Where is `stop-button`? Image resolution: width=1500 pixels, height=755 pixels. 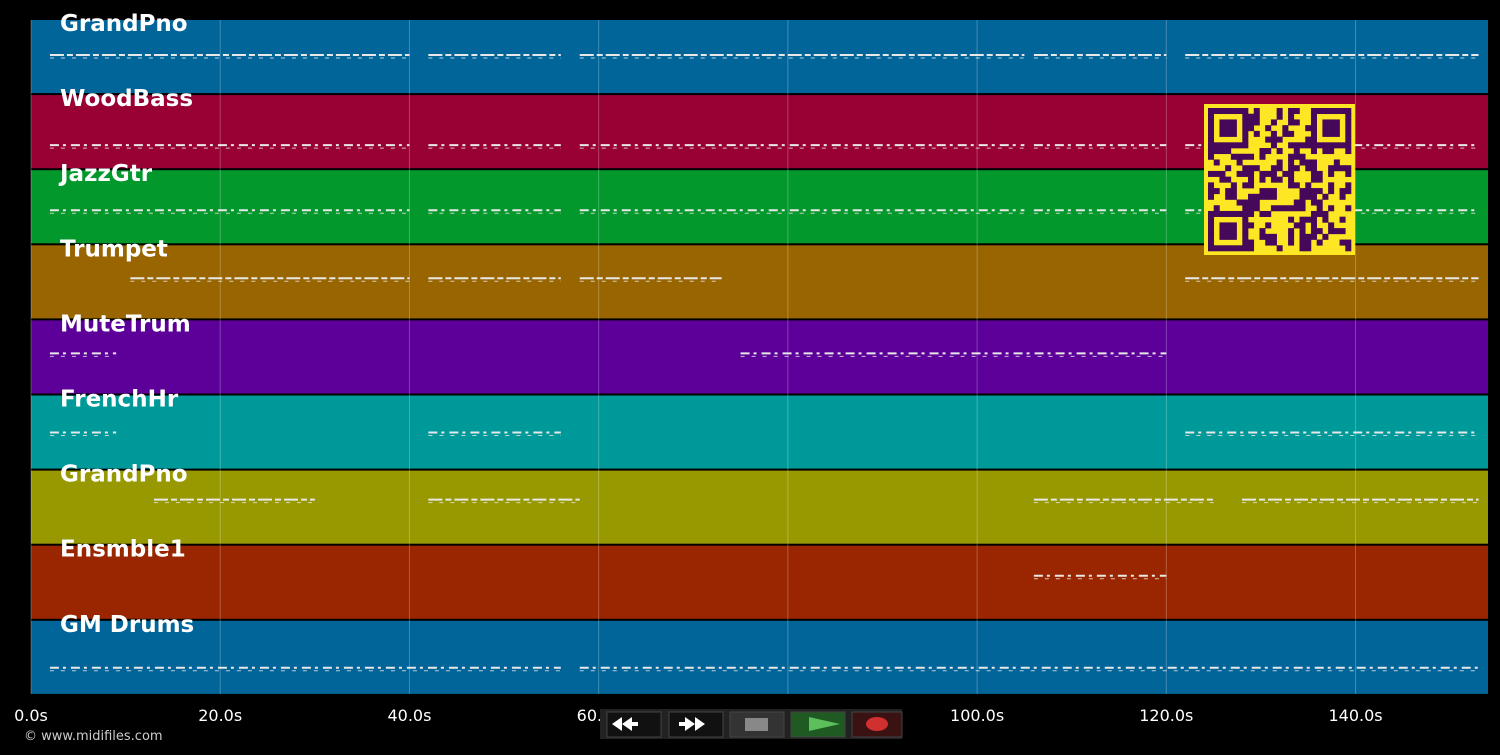 stop-button is located at coordinates (757, 724).